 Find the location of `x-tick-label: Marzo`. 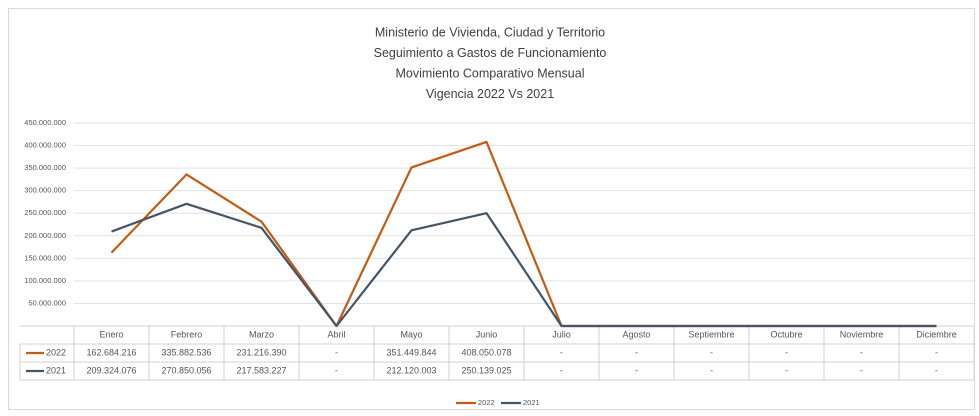

x-tick-label: Marzo is located at coordinates (261, 334).